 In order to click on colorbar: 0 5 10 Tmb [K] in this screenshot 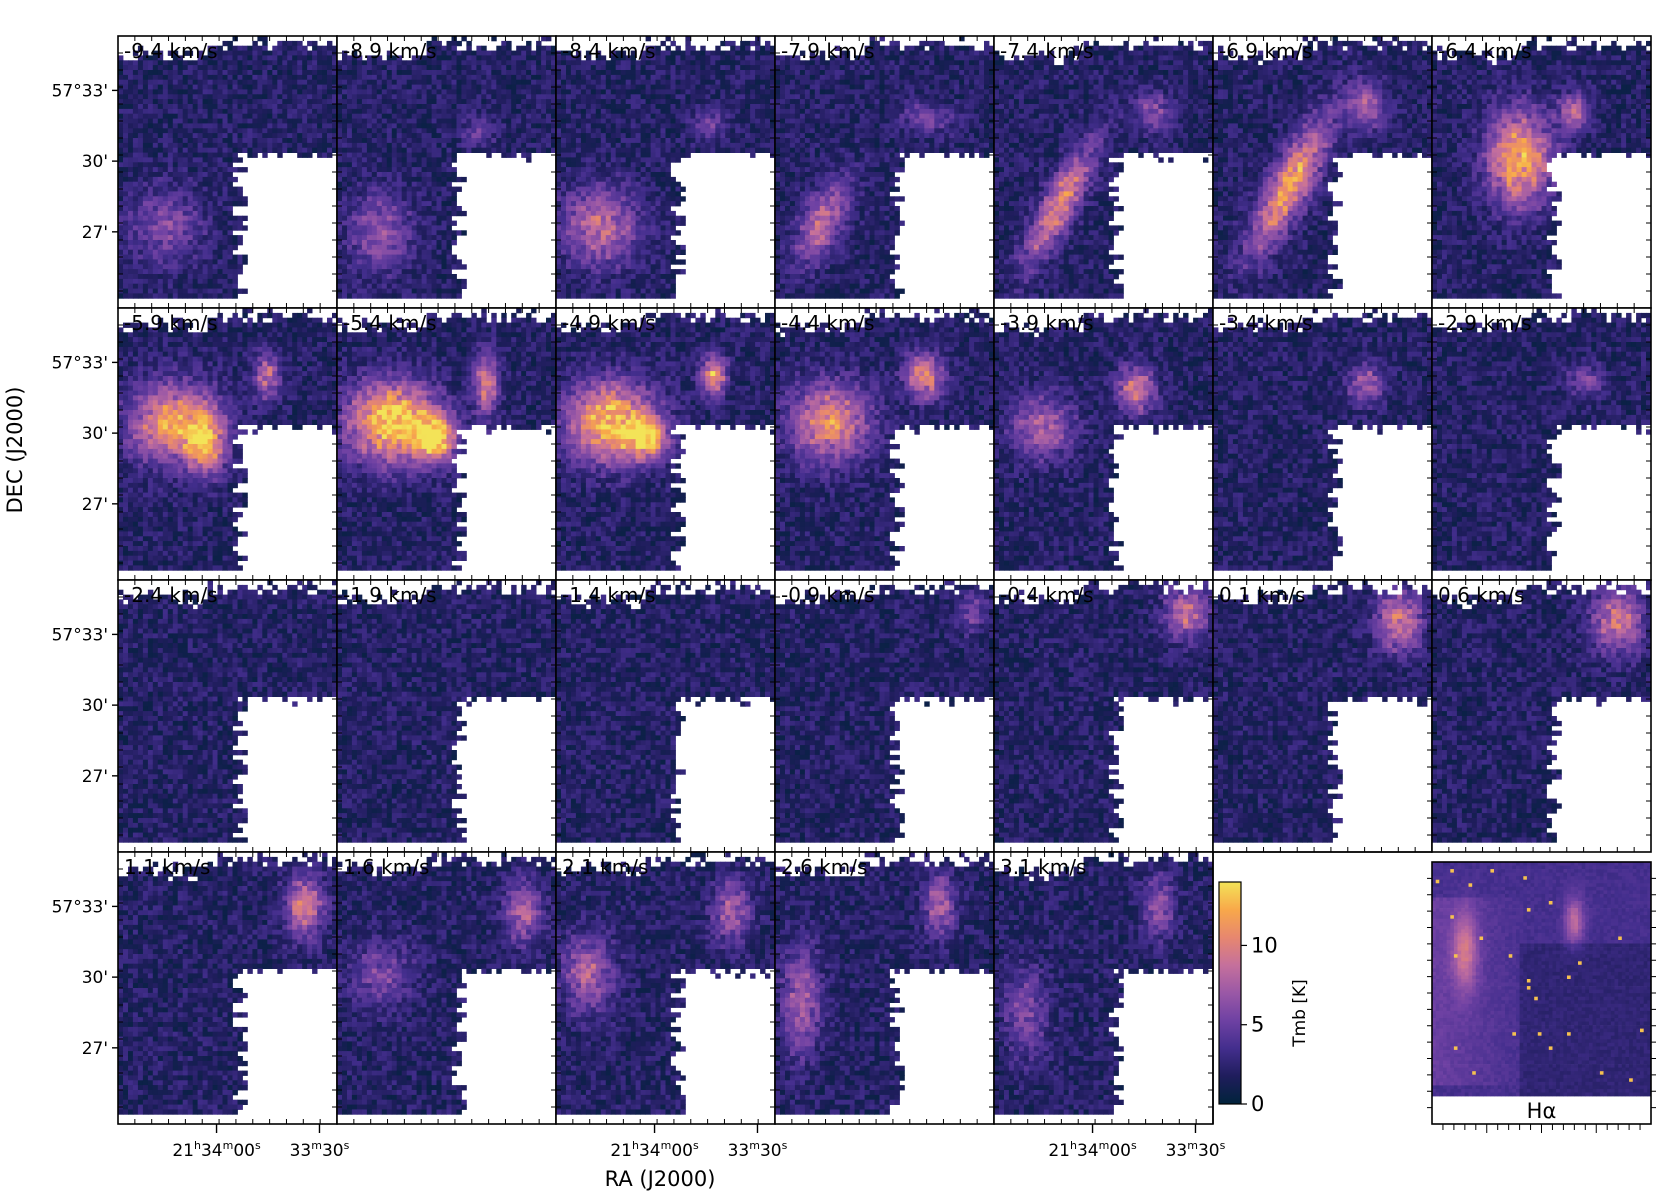, I will do `click(1322, 987)`.